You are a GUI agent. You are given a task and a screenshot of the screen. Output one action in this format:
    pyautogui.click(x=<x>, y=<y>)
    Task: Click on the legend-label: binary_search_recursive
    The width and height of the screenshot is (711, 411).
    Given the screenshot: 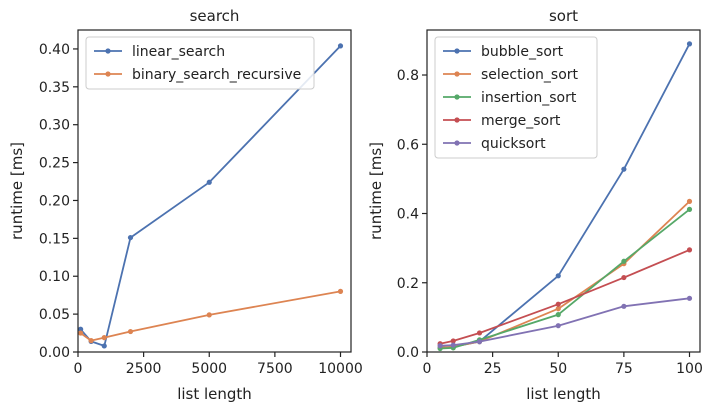 What is the action you would take?
    pyautogui.click(x=216, y=75)
    